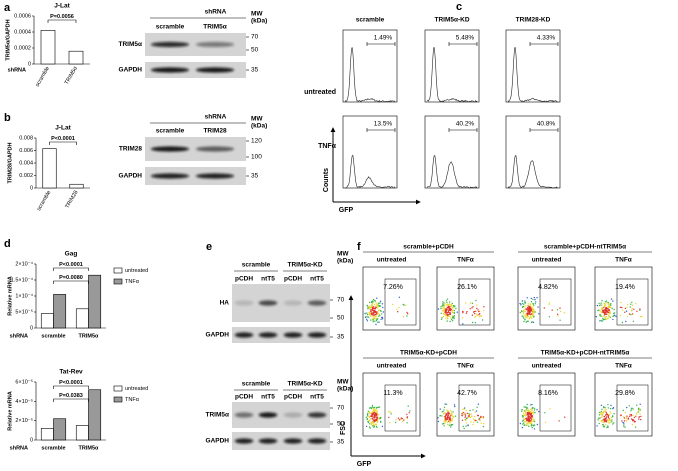 This screenshot has height=471, width=678. I want to click on group-title: scramble+pCDH, so click(428, 247).